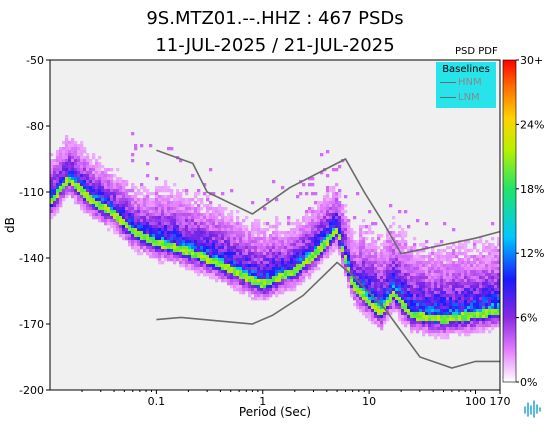 The width and height of the screenshot is (550, 425). What do you see at coordinates (466, 69) in the screenshot?
I see `legend-title: Baselines` at bounding box center [466, 69].